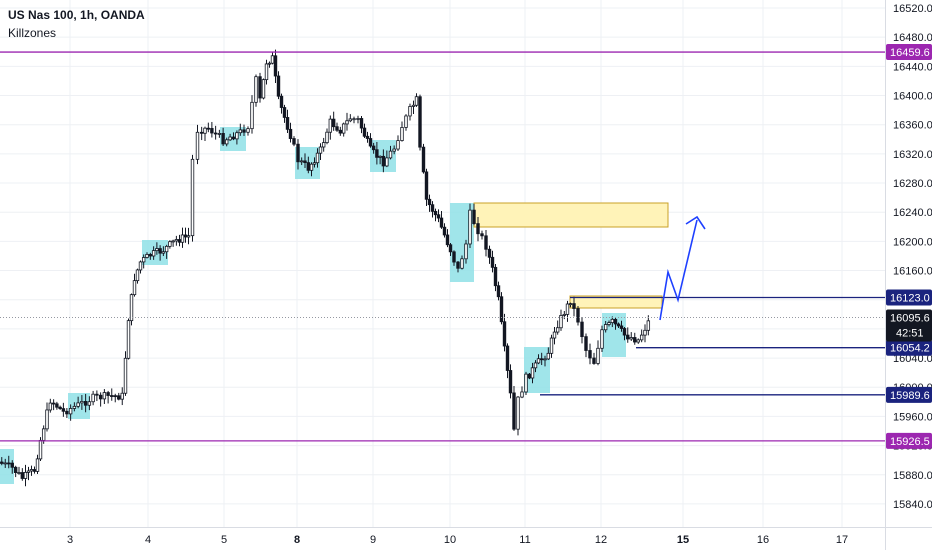 The height and width of the screenshot is (550, 932). Describe the element at coordinates (763, 540) in the screenshot. I see `x-tick-label: 16` at that location.